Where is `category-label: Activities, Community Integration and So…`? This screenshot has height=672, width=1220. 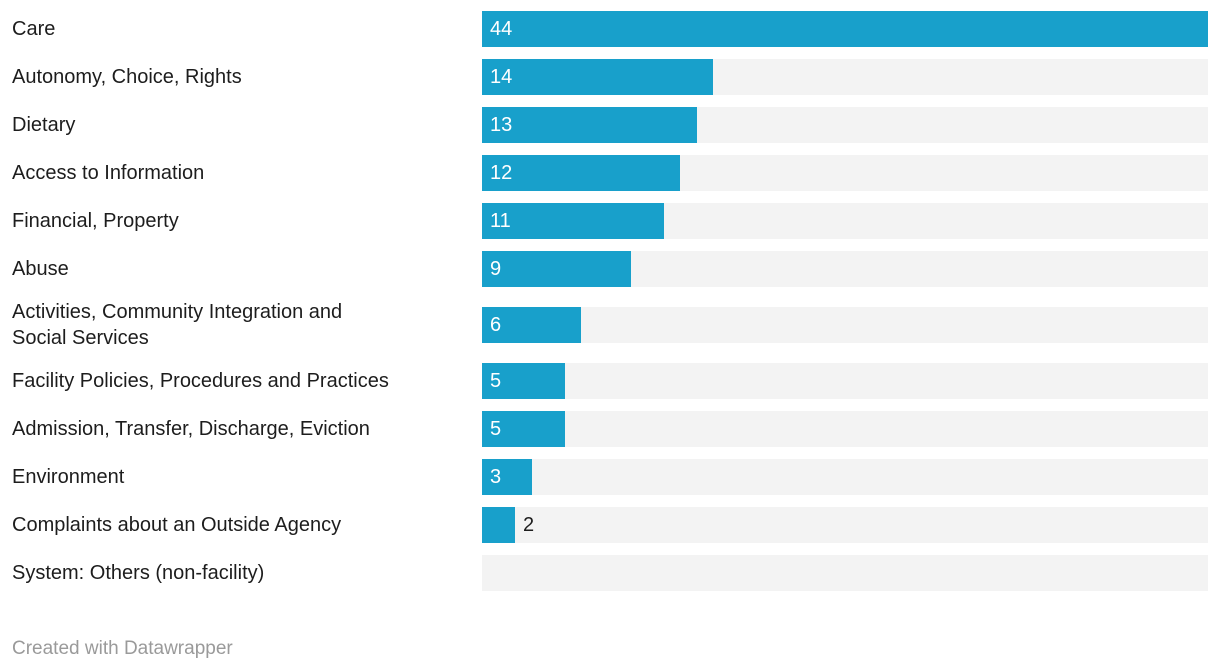 category-label: Activities, Community Integration and So… is located at coordinates (177, 325).